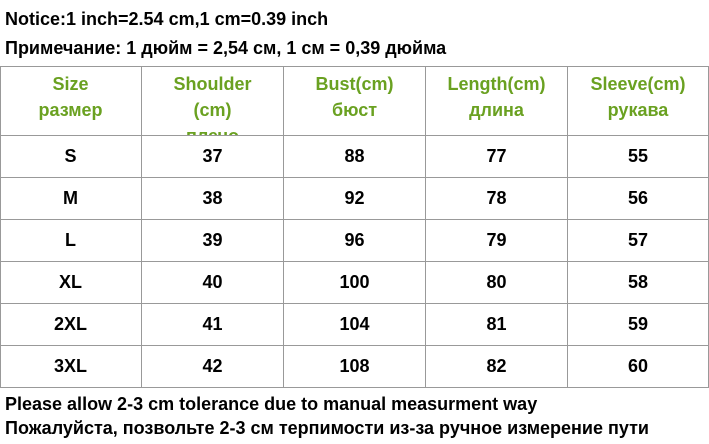  Describe the element at coordinates (497, 157) in the screenshot. I see `table-cell: 77` at that location.